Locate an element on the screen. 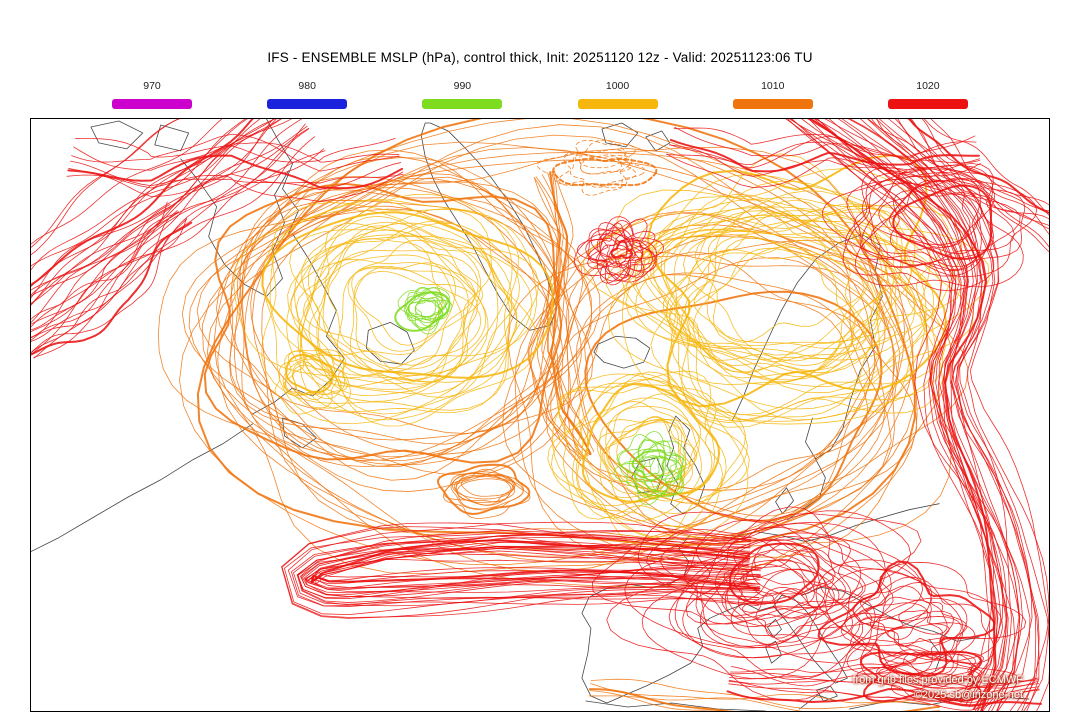  legend-item: 990 is located at coordinates (462, 94).